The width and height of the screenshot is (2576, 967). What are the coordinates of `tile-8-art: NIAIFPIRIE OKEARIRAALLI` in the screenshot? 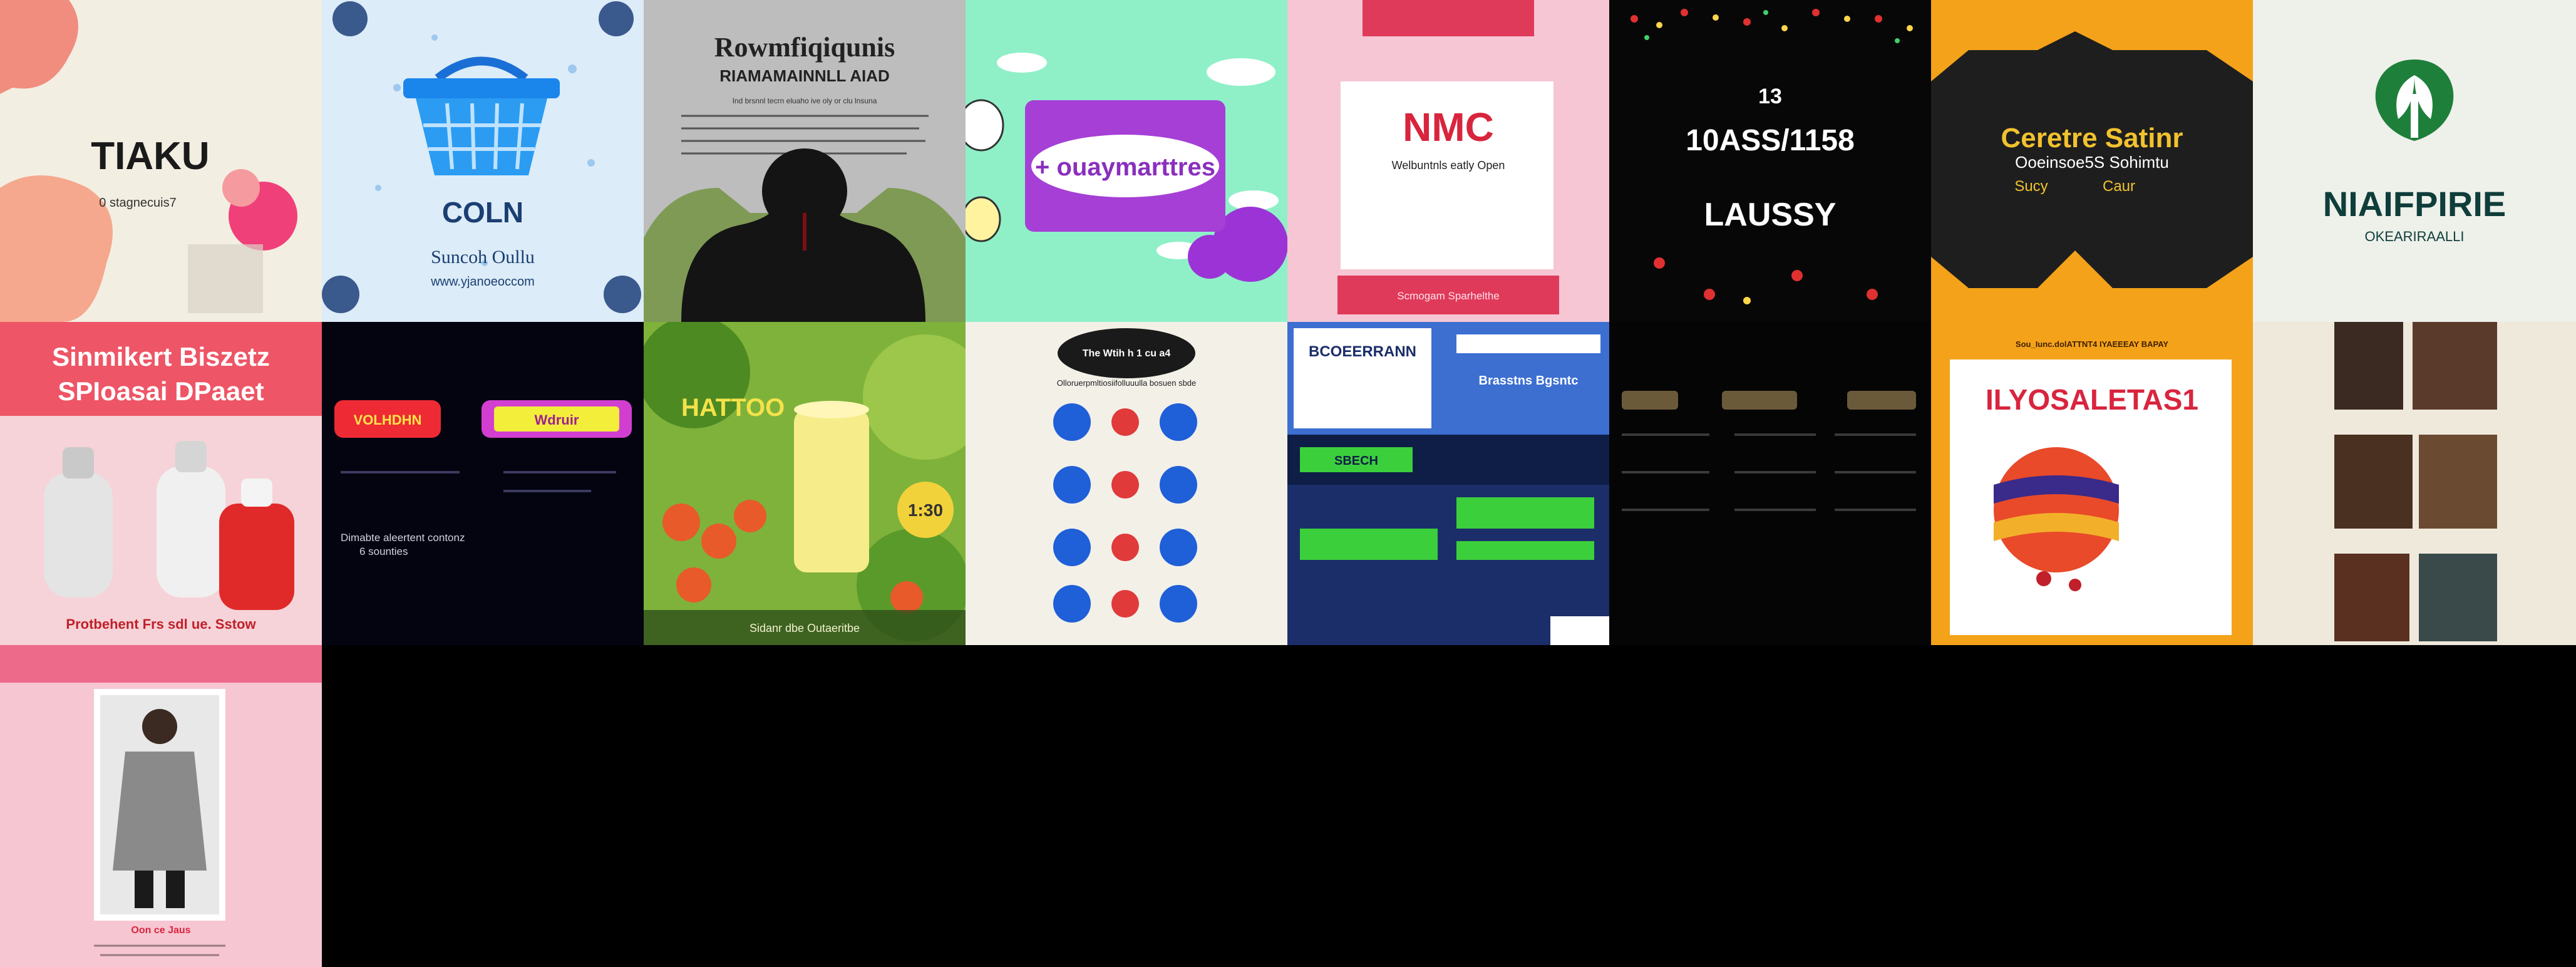 It's located at (2415, 161).